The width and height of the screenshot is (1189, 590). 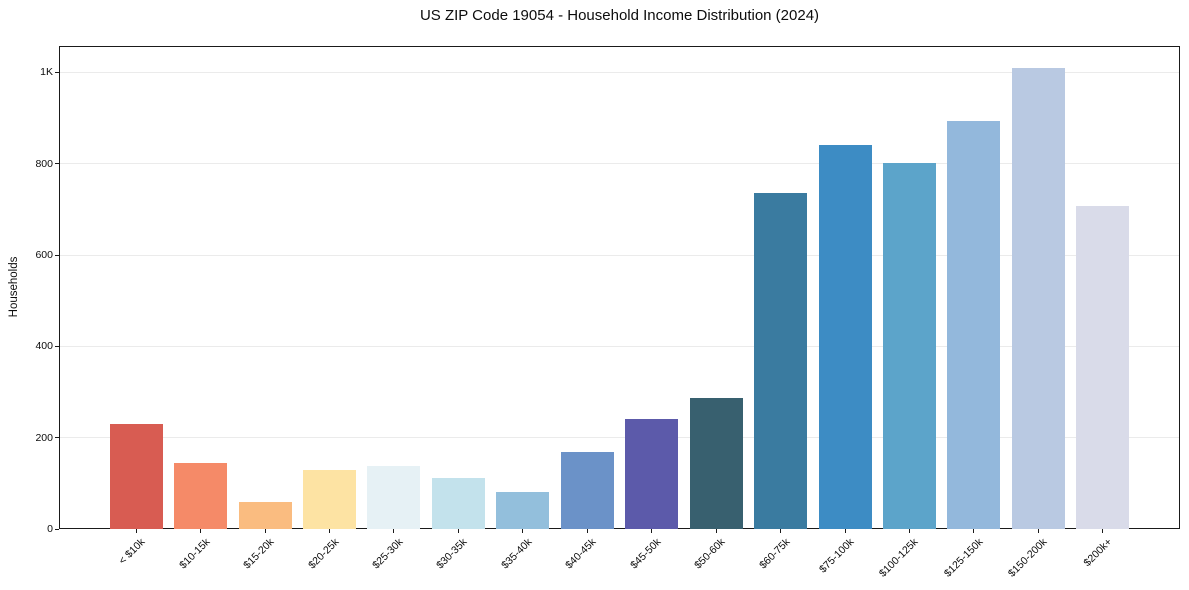 I want to click on x-tick-label: $125-150k, so click(x=963, y=558).